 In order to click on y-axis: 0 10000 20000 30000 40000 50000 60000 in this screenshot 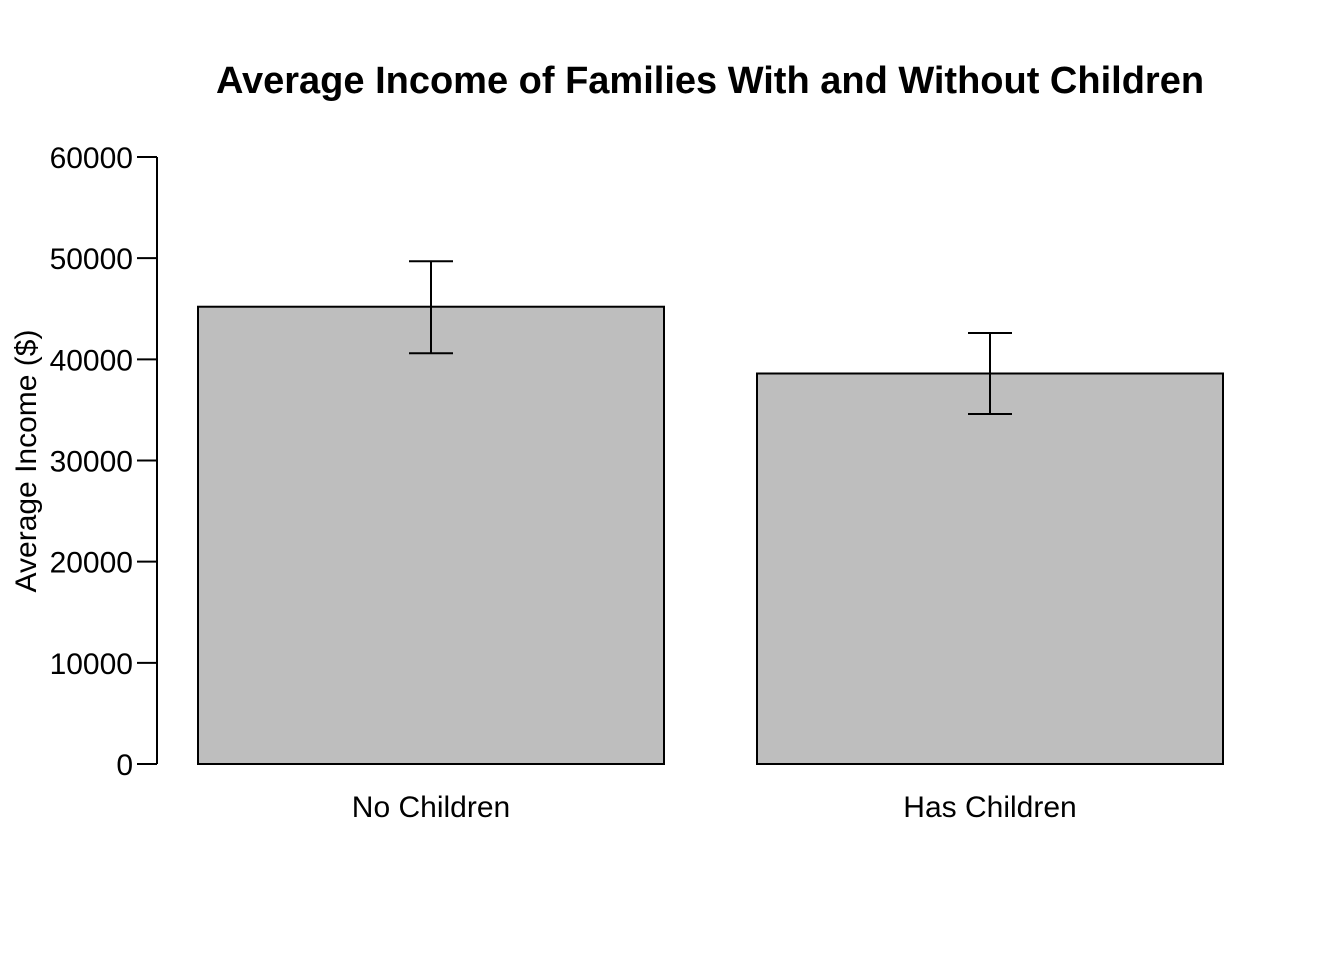, I will do `click(104, 462)`.